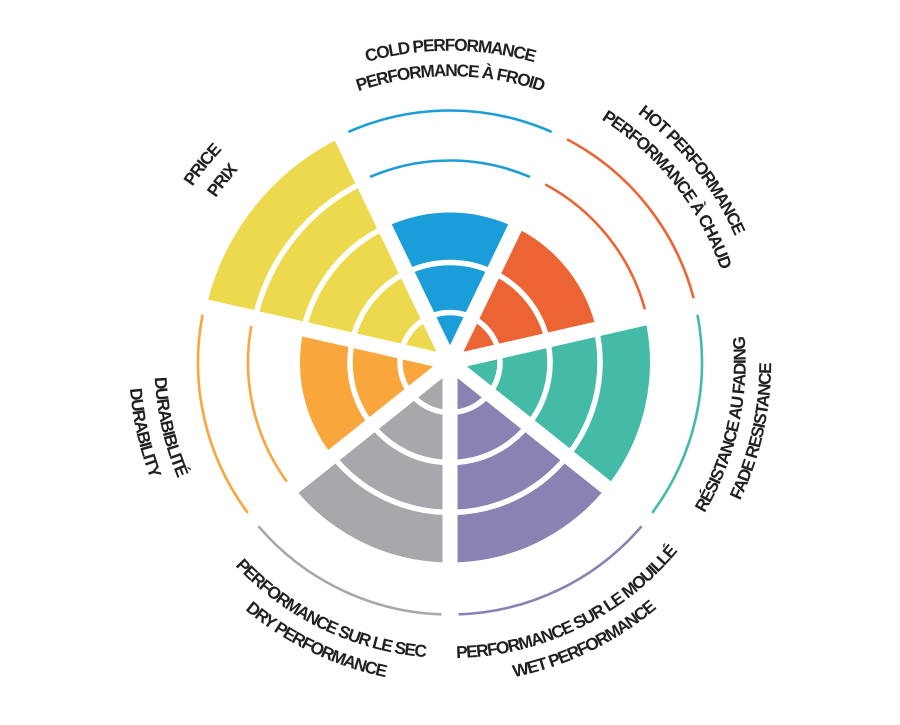 The width and height of the screenshot is (900, 725). What do you see at coordinates (450, 77) in the screenshot?
I see `svg-text: PERFORMANCE À FROID` at bounding box center [450, 77].